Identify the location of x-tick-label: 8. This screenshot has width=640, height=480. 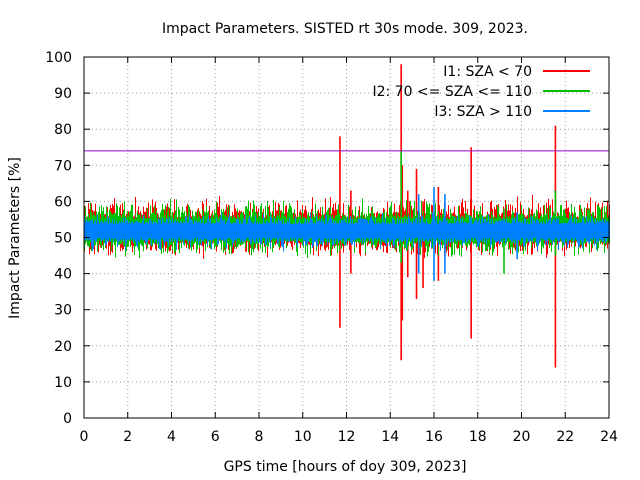
(259, 437).